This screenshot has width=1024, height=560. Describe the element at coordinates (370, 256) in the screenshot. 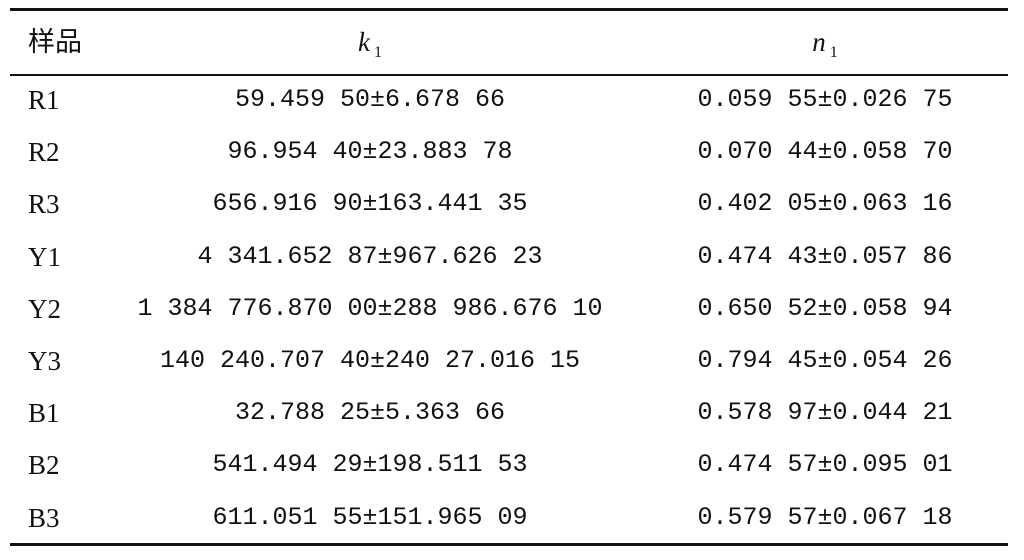

I see `k-cell: 4 341.652 87±967.626 23` at that location.